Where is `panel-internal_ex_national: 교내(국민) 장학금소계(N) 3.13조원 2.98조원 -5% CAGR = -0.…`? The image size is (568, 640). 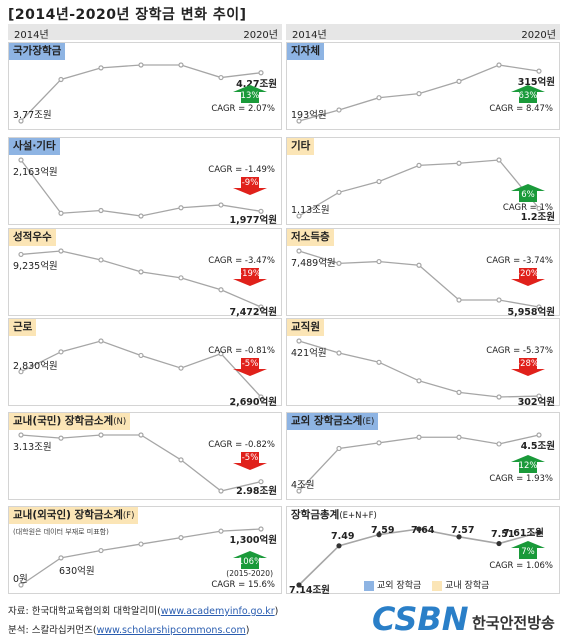
panel-internal_ex_national: 교내(국민) 장학금소계(N) 3.13조원 2.98조원 -5% CAGR = -0.… is located at coordinates (145, 456).